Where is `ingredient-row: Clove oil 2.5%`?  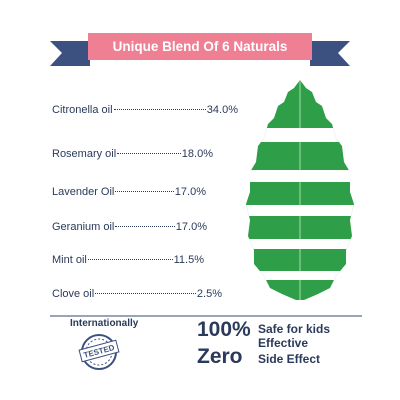
ingredient-row: Clove oil 2.5% is located at coordinates (137, 294).